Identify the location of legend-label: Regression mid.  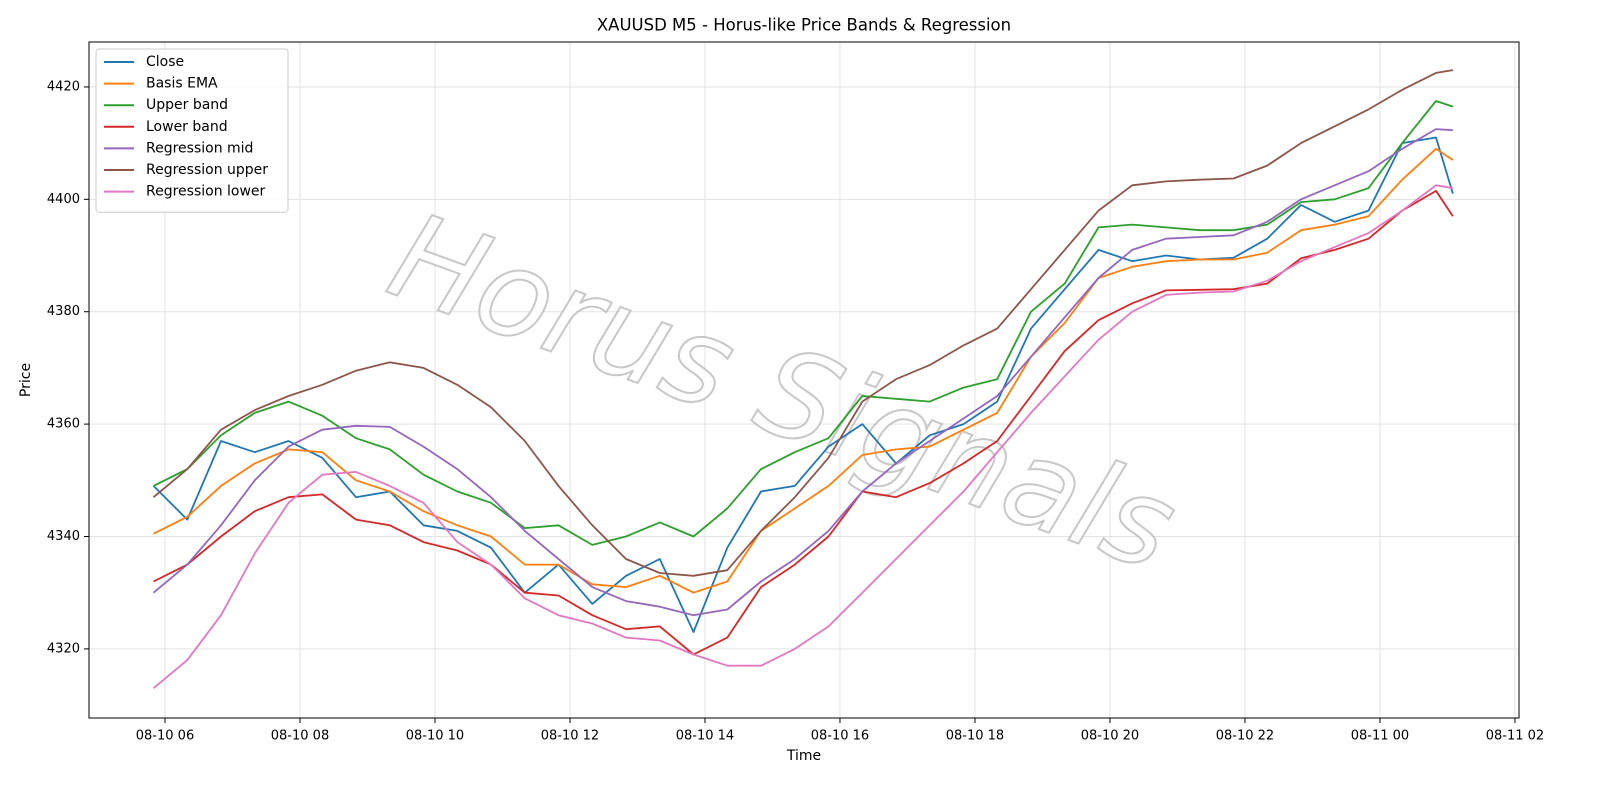
(199, 148).